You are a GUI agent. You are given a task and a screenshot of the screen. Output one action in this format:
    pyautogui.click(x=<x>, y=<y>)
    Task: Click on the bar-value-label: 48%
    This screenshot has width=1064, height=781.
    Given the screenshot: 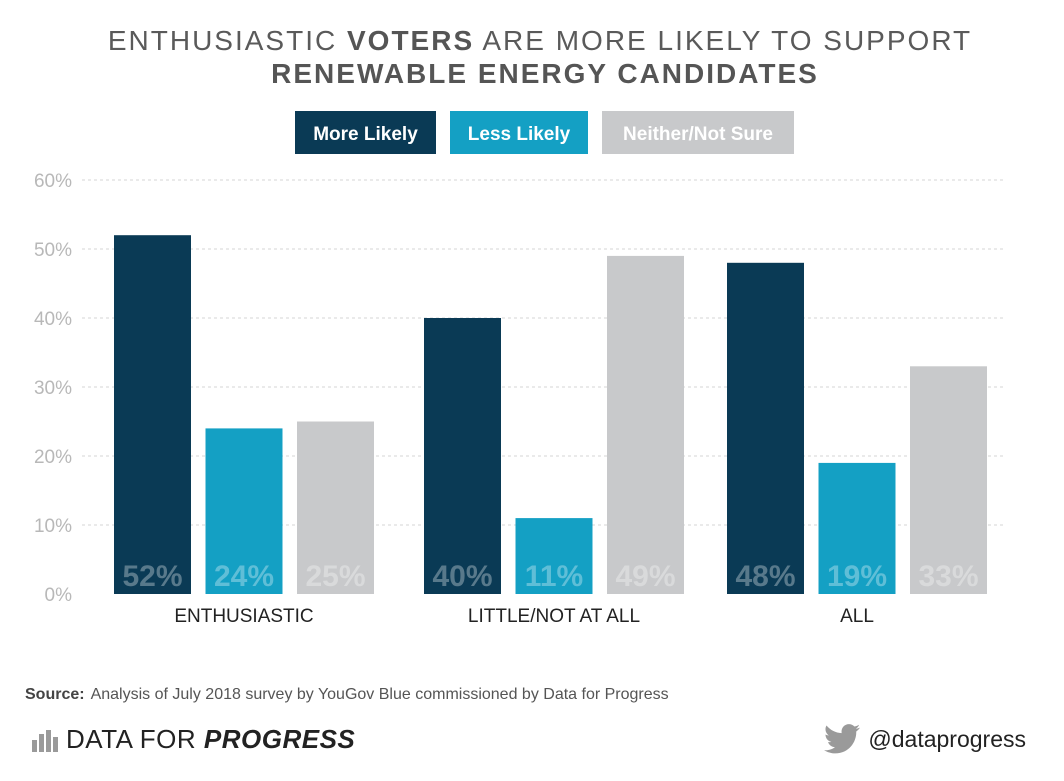 What is the action you would take?
    pyautogui.click(x=765, y=576)
    